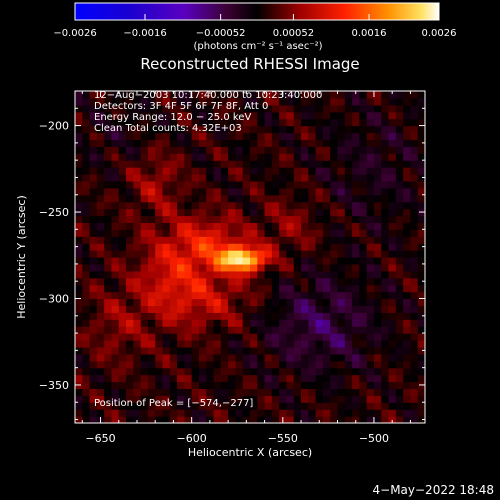  What do you see at coordinates (374, 438) in the screenshot?
I see `x-tick-label: −500` at bounding box center [374, 438].